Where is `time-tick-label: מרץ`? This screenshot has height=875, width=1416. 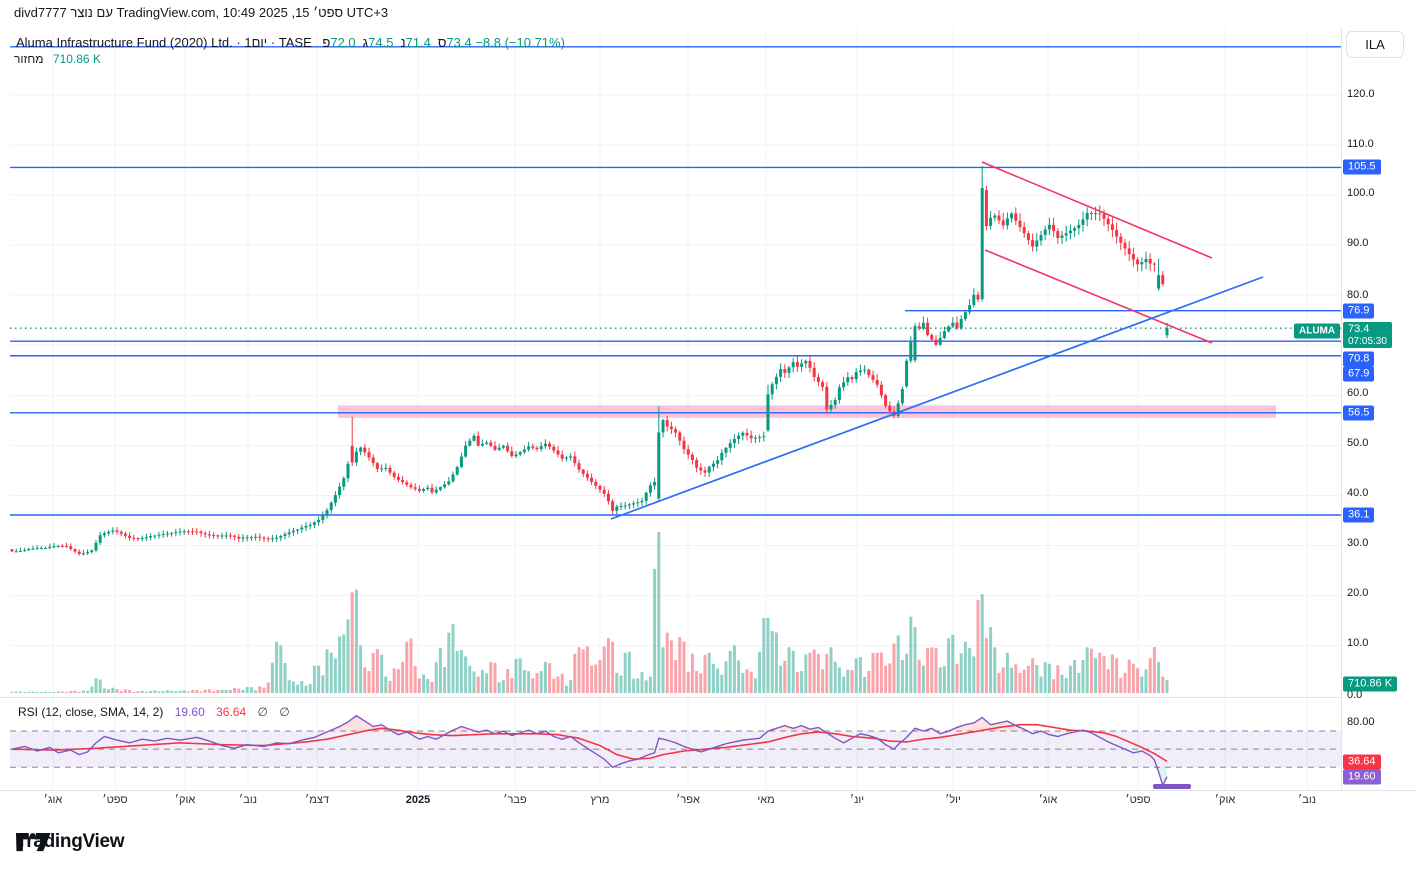 time-tick-label: מרץ is located at coordinates (600, 800).